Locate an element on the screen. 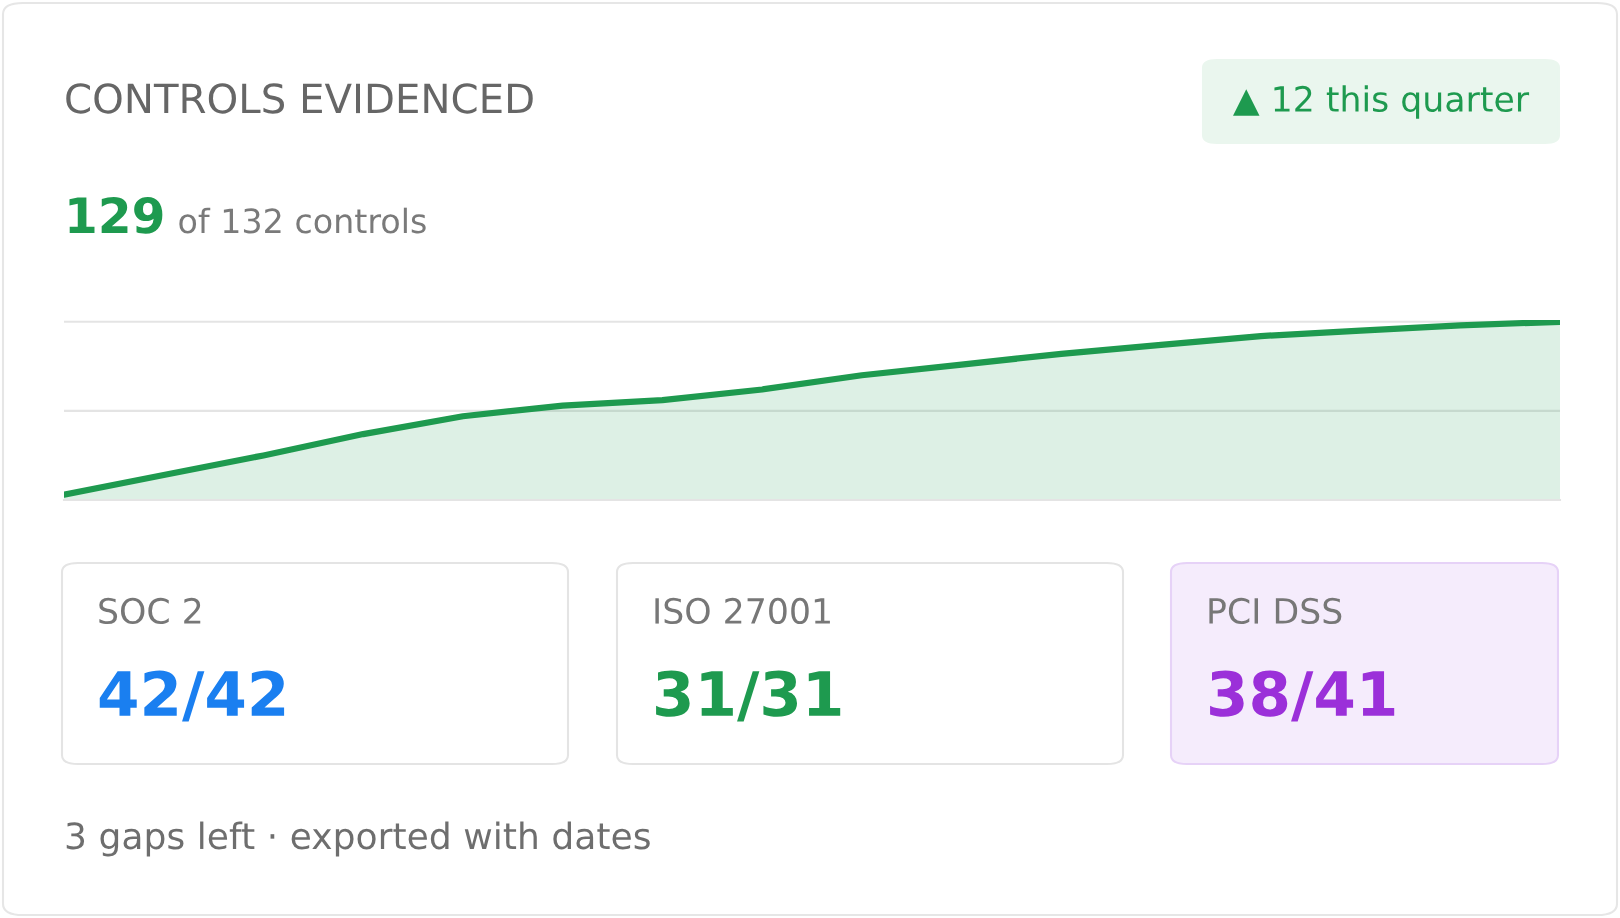 This screenshot has height=918, width=1620. text: 38/41 is located at coordinates (1302, 696).